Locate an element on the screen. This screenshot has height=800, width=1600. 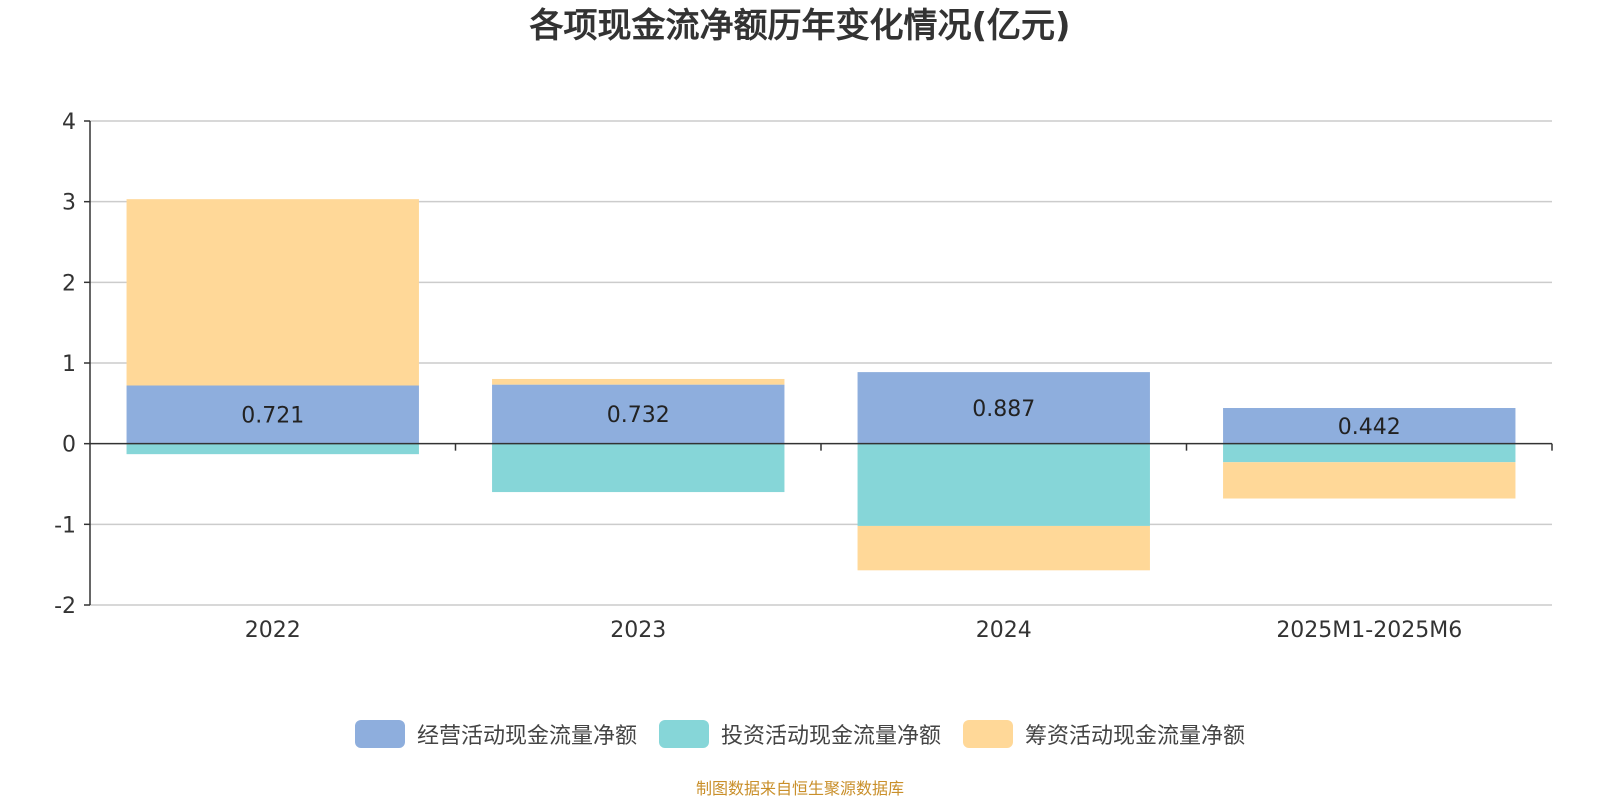
legend-item: 投资活动现金流量净额 is located at coordinates (799, 734).